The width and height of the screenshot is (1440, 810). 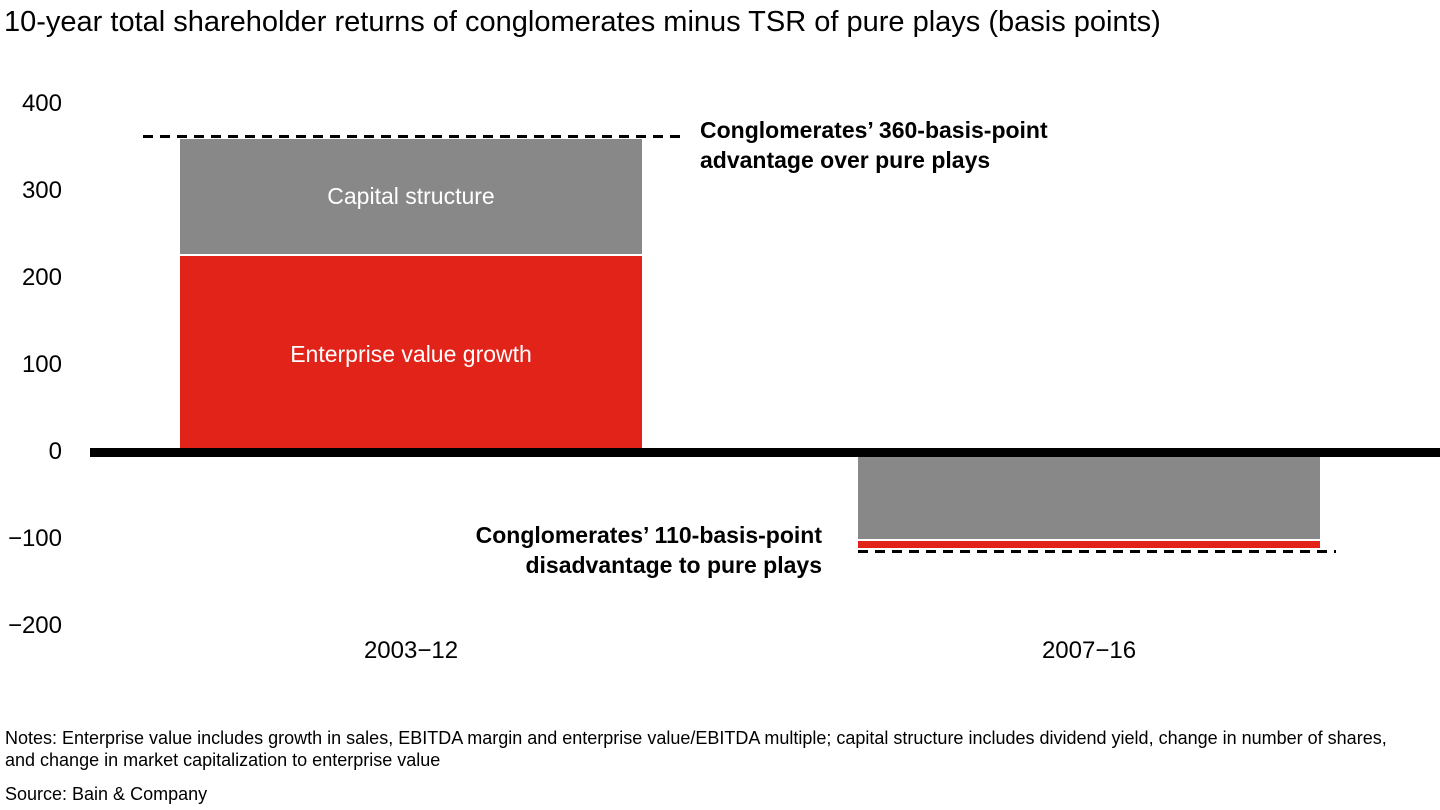 I want to click on y-tick-label: −200, so click(x=34, y=625).